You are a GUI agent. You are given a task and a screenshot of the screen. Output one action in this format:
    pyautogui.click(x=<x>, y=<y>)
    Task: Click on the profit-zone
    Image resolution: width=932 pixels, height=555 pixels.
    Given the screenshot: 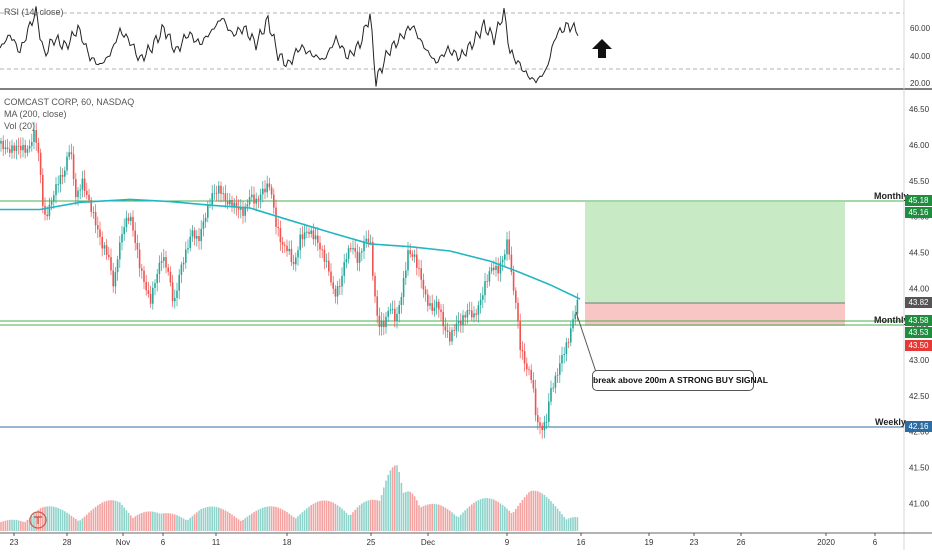 What is the action you would take?
    pyautogui.click(x=715, y=252)
    